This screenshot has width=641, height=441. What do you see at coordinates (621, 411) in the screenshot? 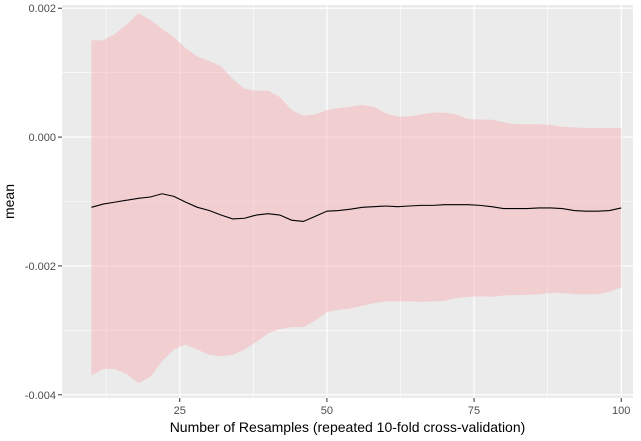
I see `x-tick-label: 100` at bounding box center [621, 411].